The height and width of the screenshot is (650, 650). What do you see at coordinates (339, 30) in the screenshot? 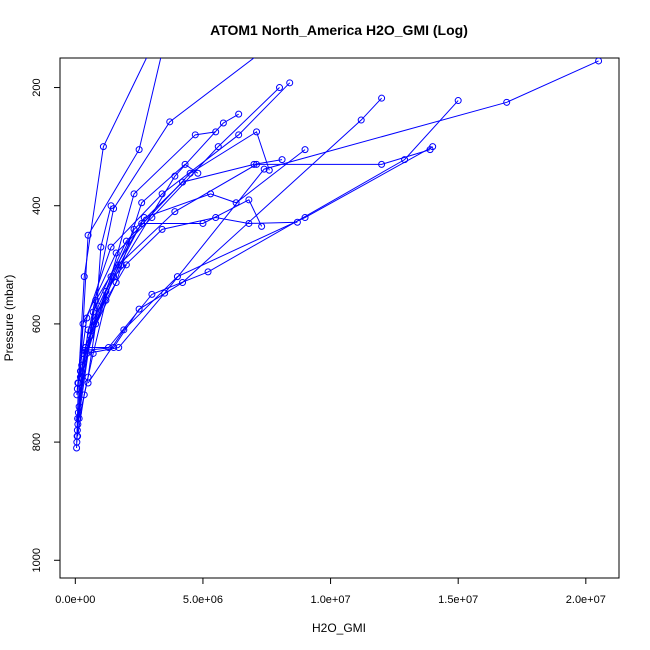
I see `chart-title: ATOM1 North_America H2O_GMI (Log)` at bounding box center [339, 30].